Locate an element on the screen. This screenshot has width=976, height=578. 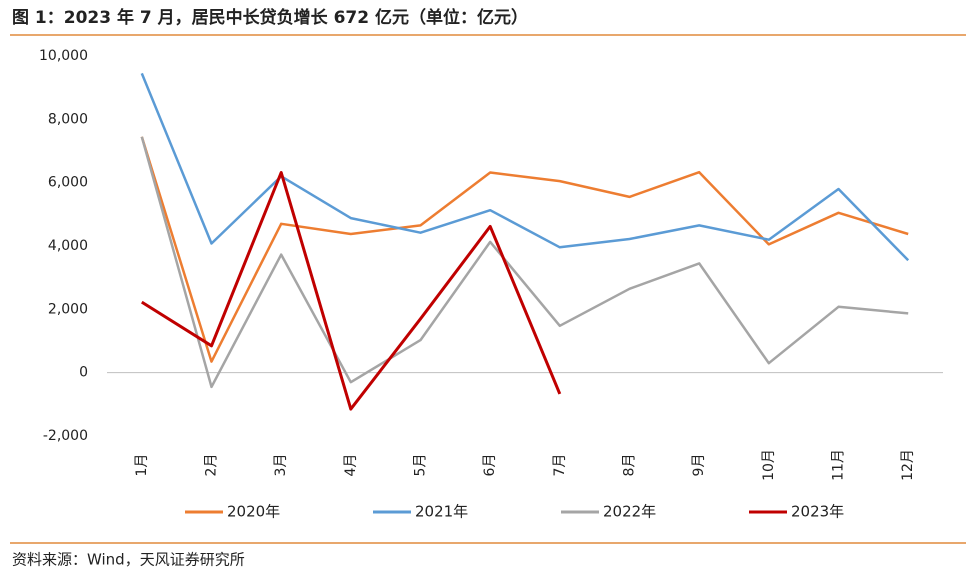
source: 资料来源：Wind，天风证券研究所 is located at coordinates (128, 560).